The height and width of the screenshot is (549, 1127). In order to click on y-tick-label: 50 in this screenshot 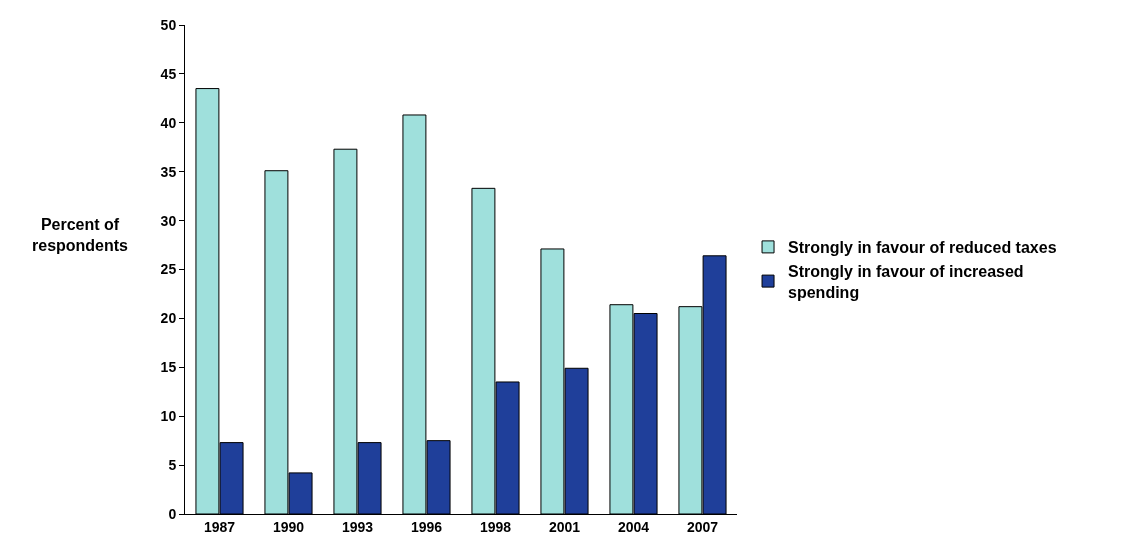, I will do `click(168, 24)`.